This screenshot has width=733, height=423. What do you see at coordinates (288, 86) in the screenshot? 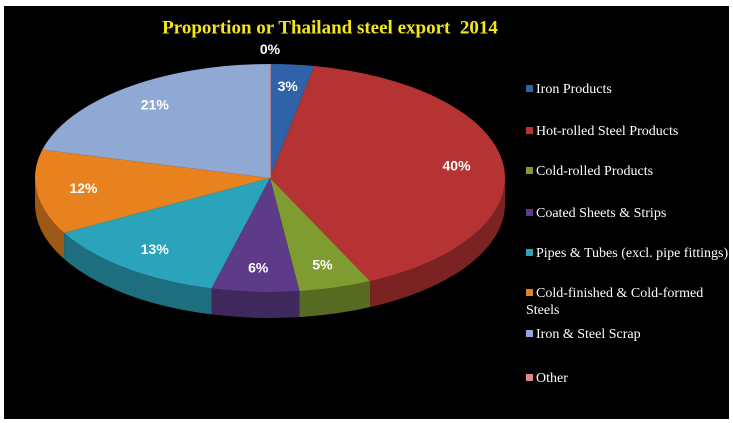
I see `data-label: 3%` at bounding box center [288, 86].